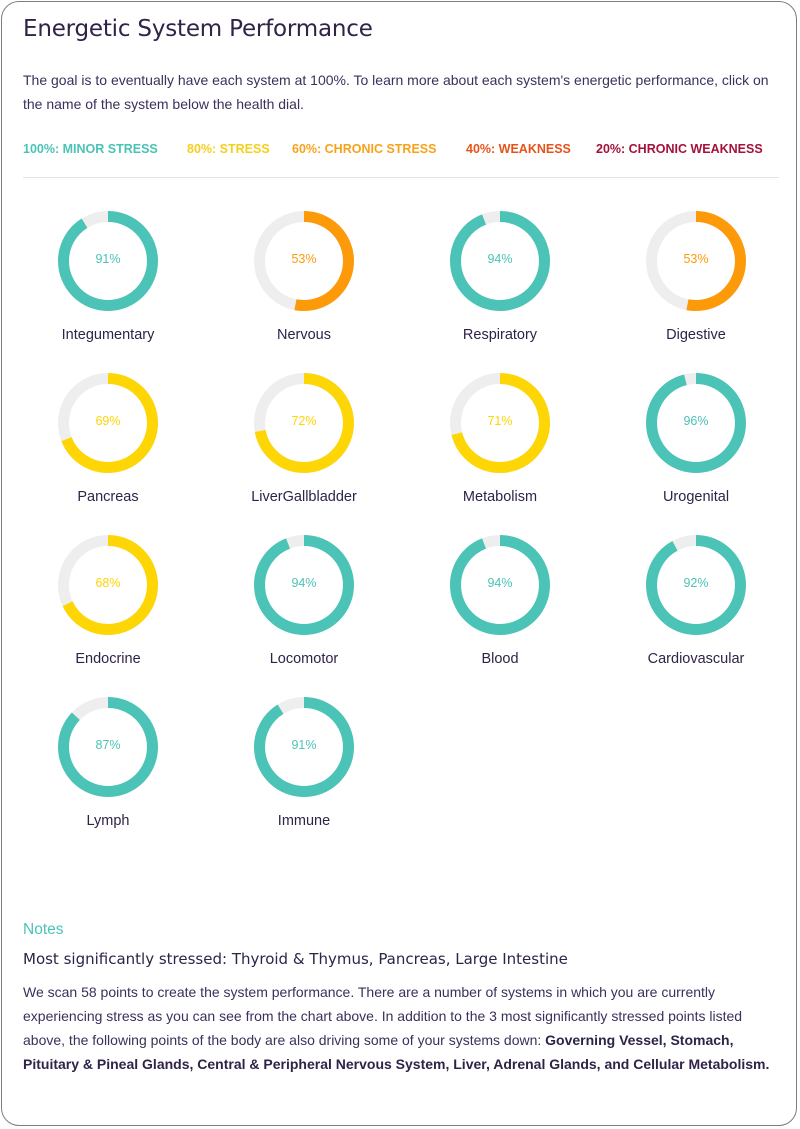 The height and width of the screenshot is (1129, 800). I want to click on dial-digestive: 53% Digestive, so click(696, 286).